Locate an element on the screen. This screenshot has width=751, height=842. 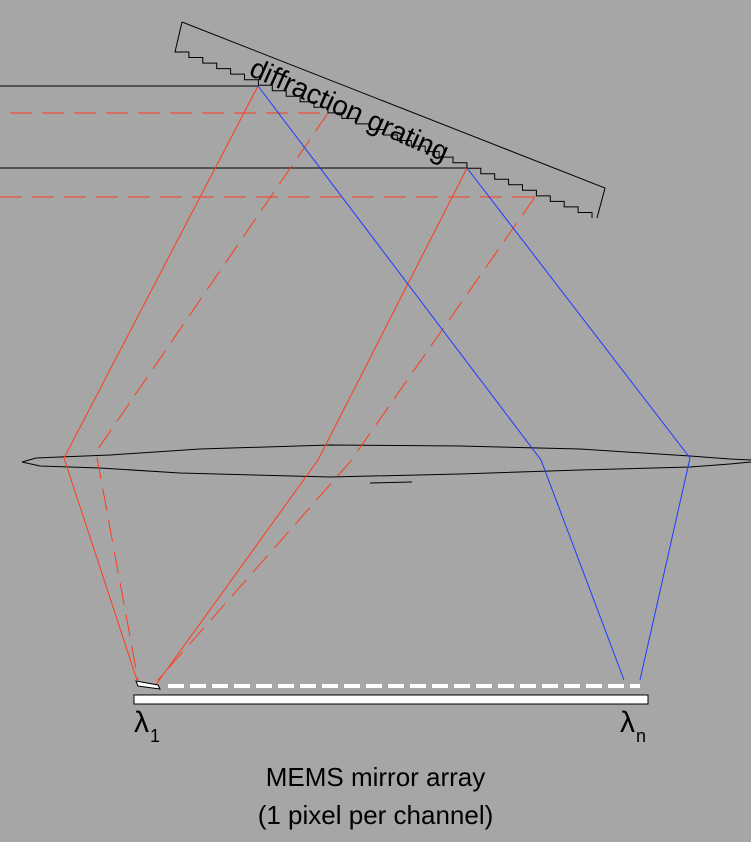
lambda-n-label: λn is located at coordinates (633, 726).